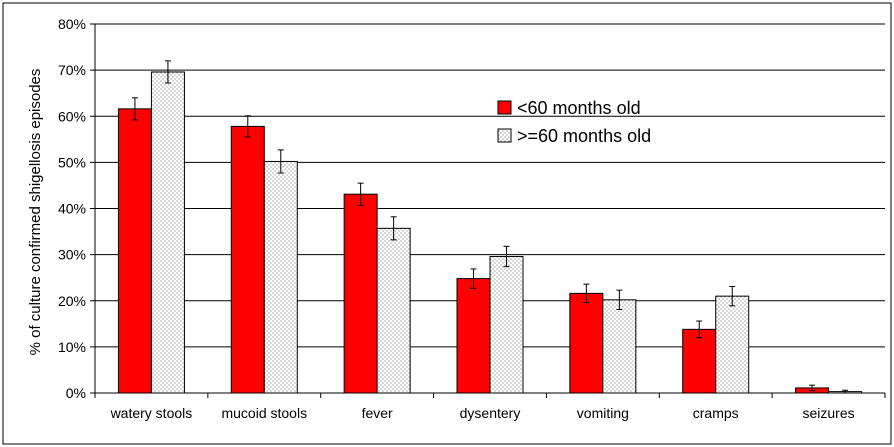 This screenshot has width=894, height=447. Describe the element at coordinates (829, 413) in the screenshot. I see `x-tick-label: seizures` at that location.